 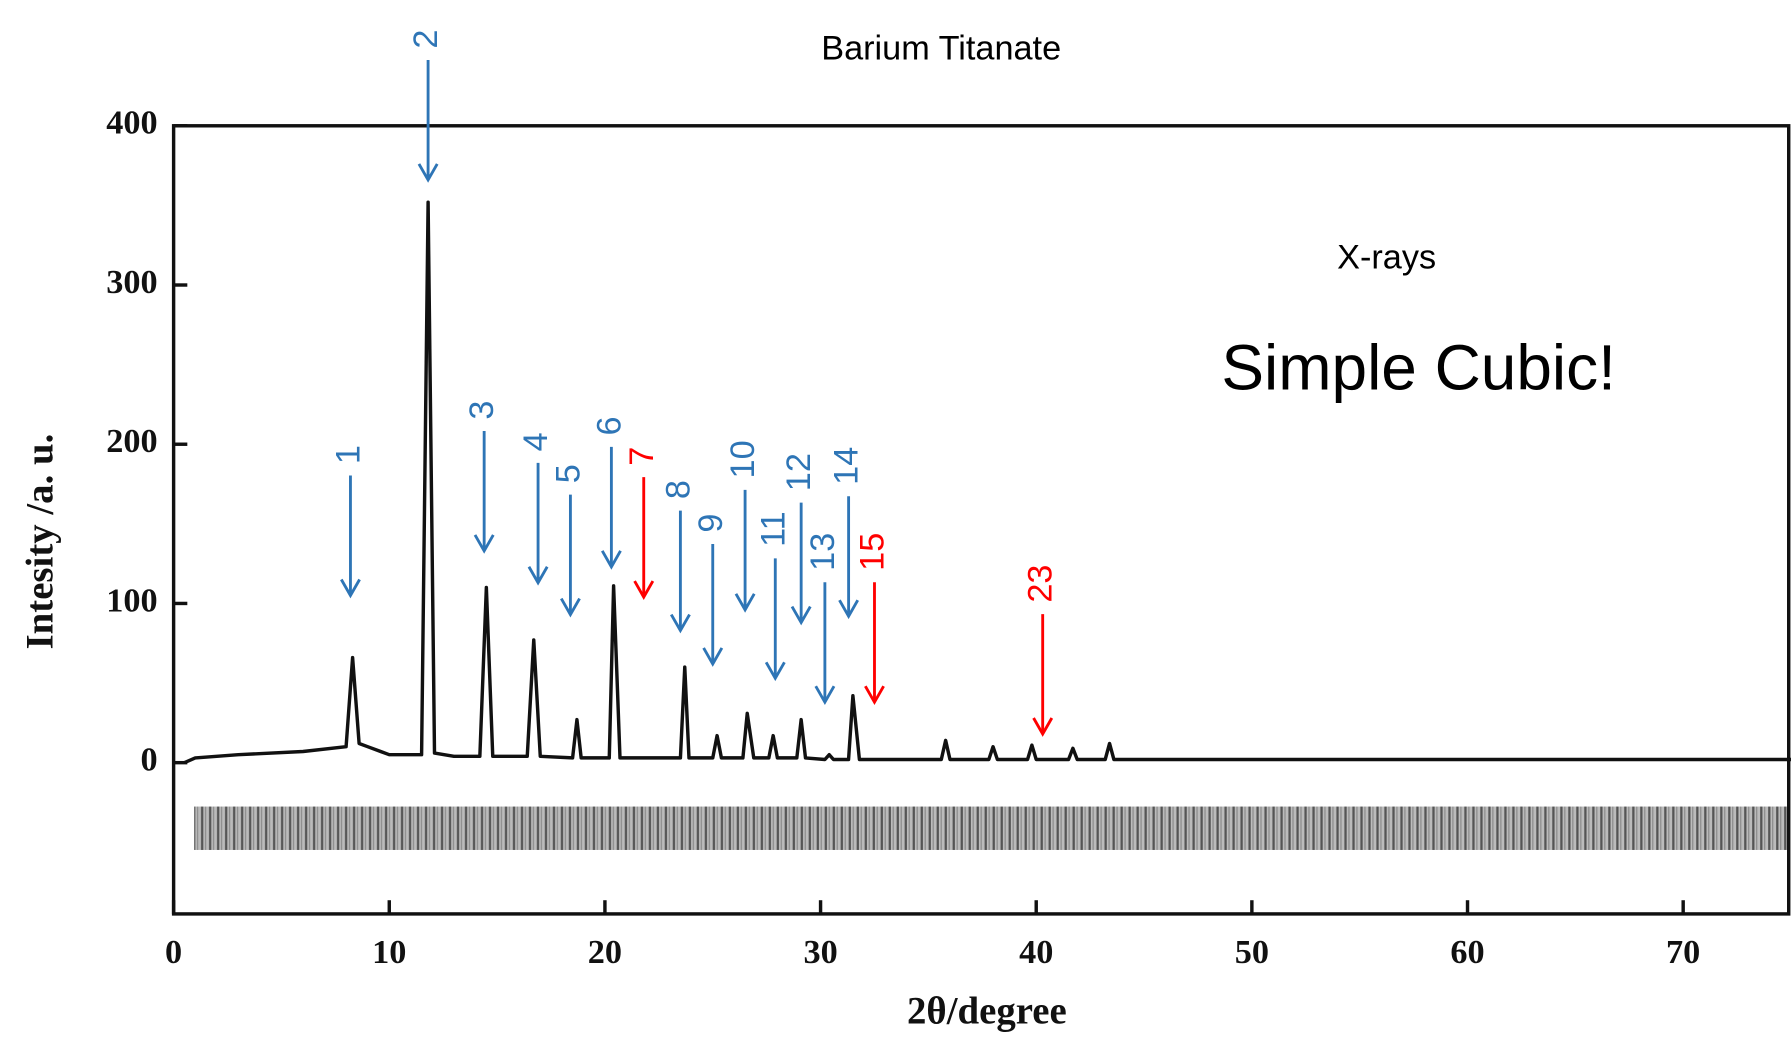 I want to click on peak-label: 7, so click(x=642, y=456).